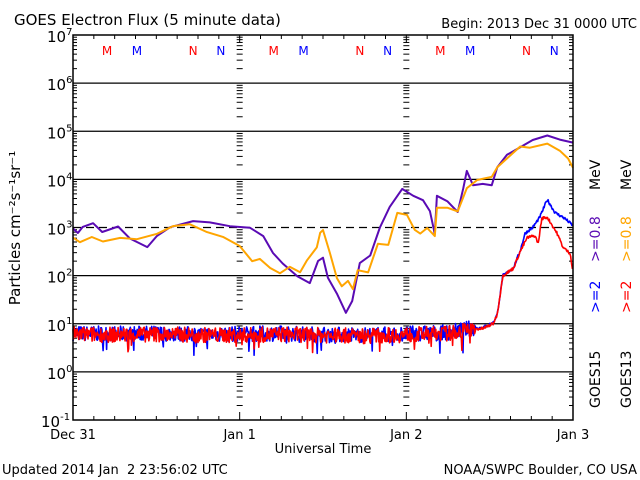 This screenshot has width=640, height=480. Describe the element at coordinates (539, 24) in the screenshot. I see `begin-label: Begin: 2013 Dec 31 0000 UTC` at that location.